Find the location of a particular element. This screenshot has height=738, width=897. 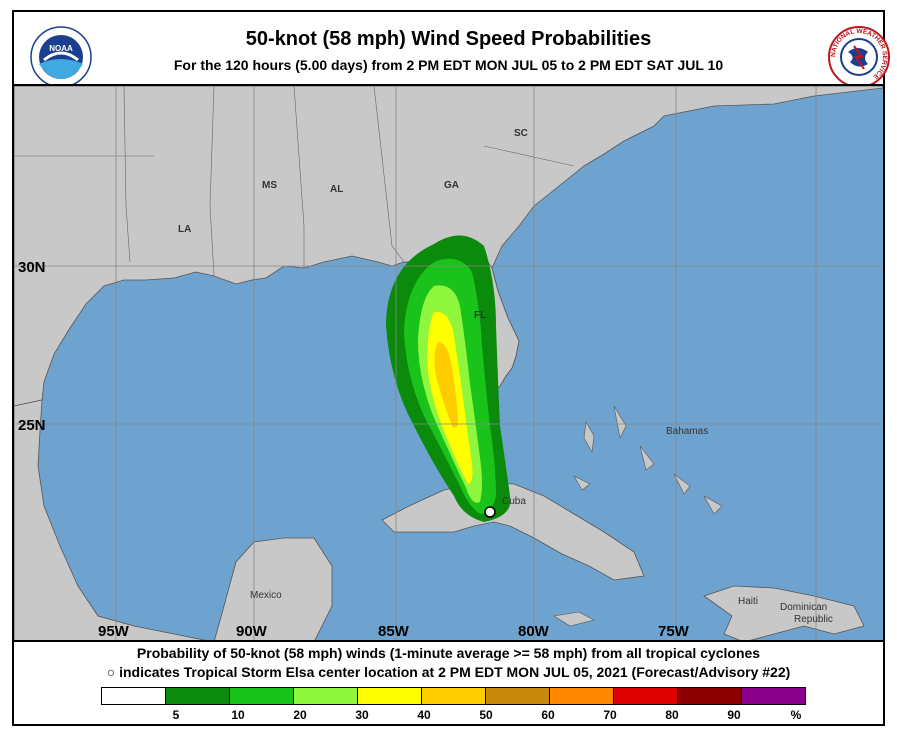

legend-label-6: 60 is located at coordinates (548, 715).